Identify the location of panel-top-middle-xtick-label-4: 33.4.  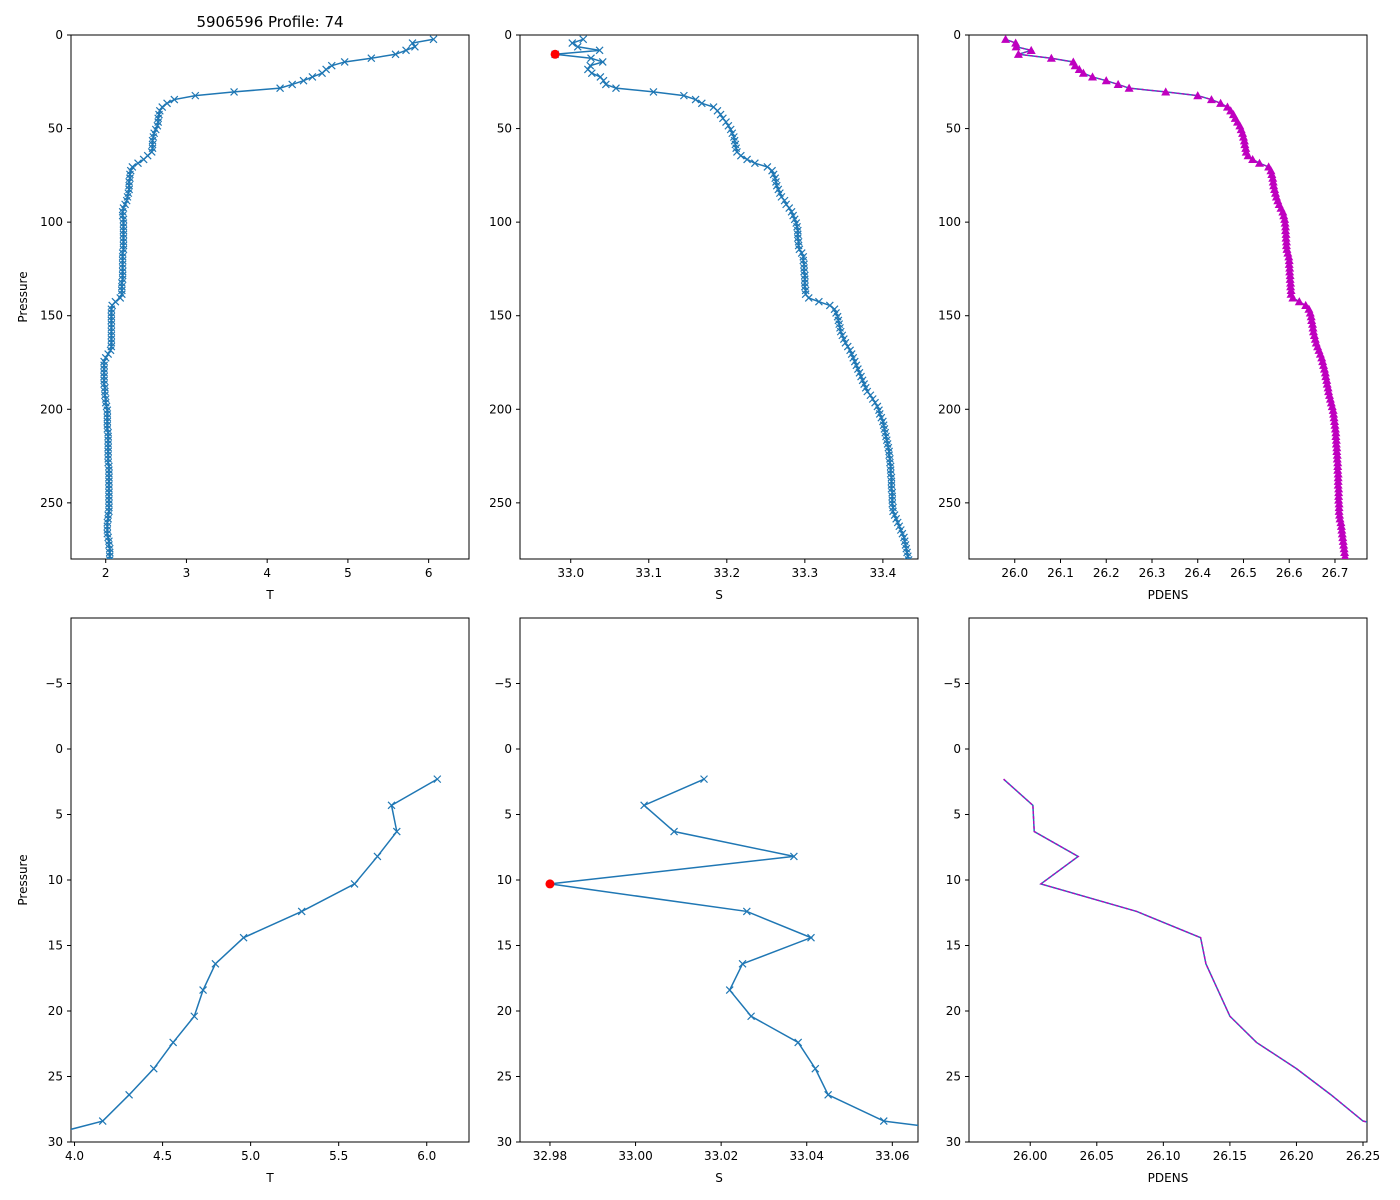
(883, 573).